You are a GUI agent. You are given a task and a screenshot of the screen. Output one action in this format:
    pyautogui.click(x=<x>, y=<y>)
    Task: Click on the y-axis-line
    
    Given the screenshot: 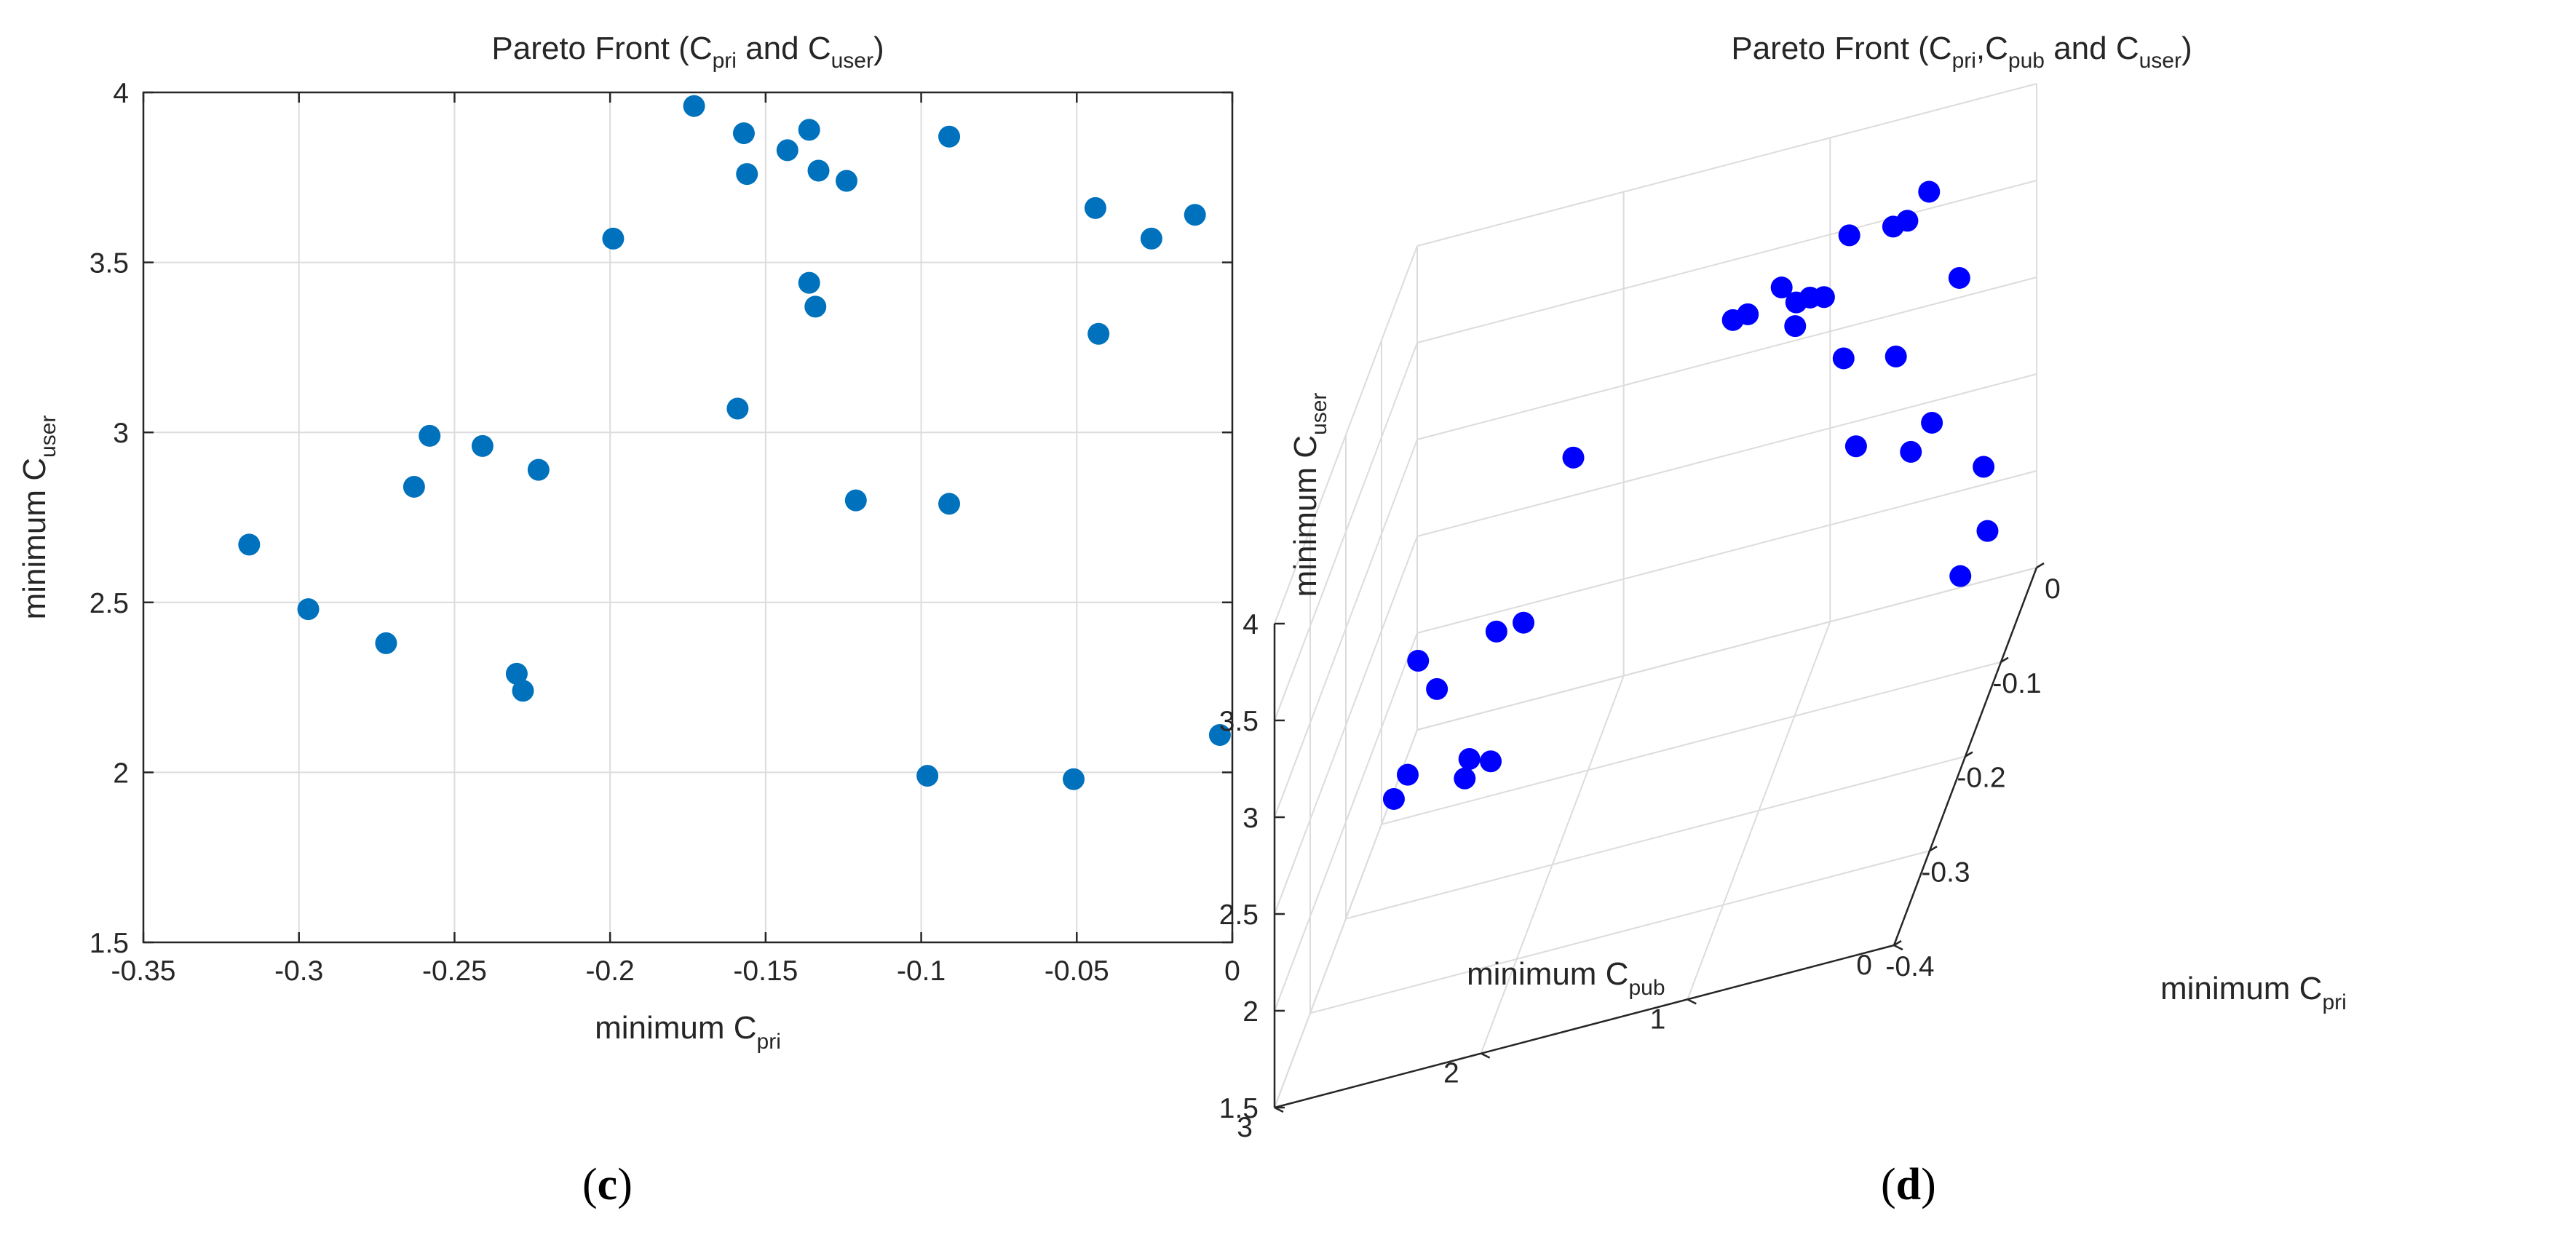 What is the action you would take?
    pyautogui.click(x=1584, y=1026)
    